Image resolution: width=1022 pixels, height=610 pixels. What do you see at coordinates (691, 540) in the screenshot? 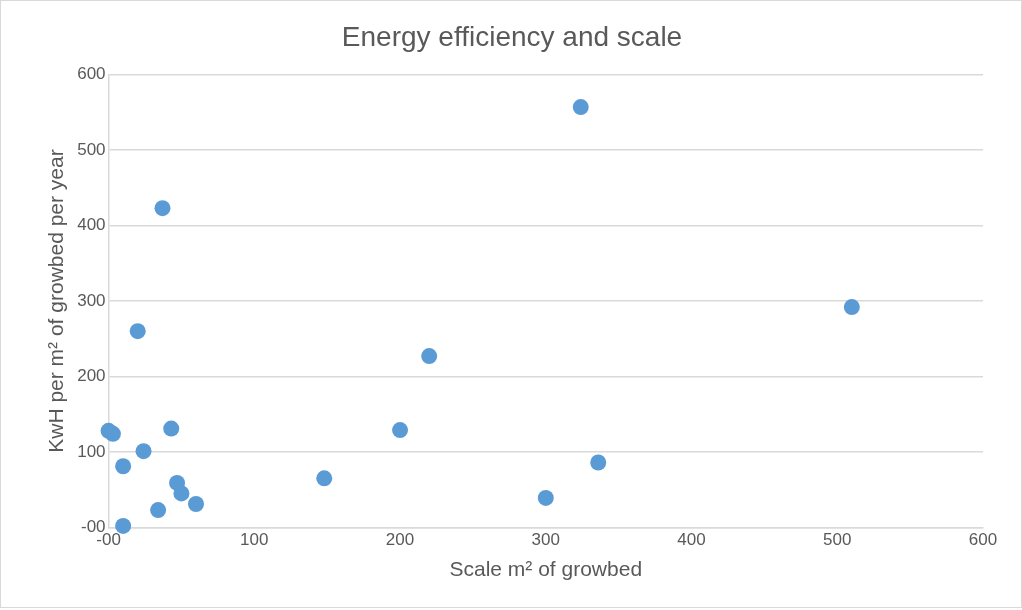
I see `x-tick-label: 400` at bounding box center [691, 540].